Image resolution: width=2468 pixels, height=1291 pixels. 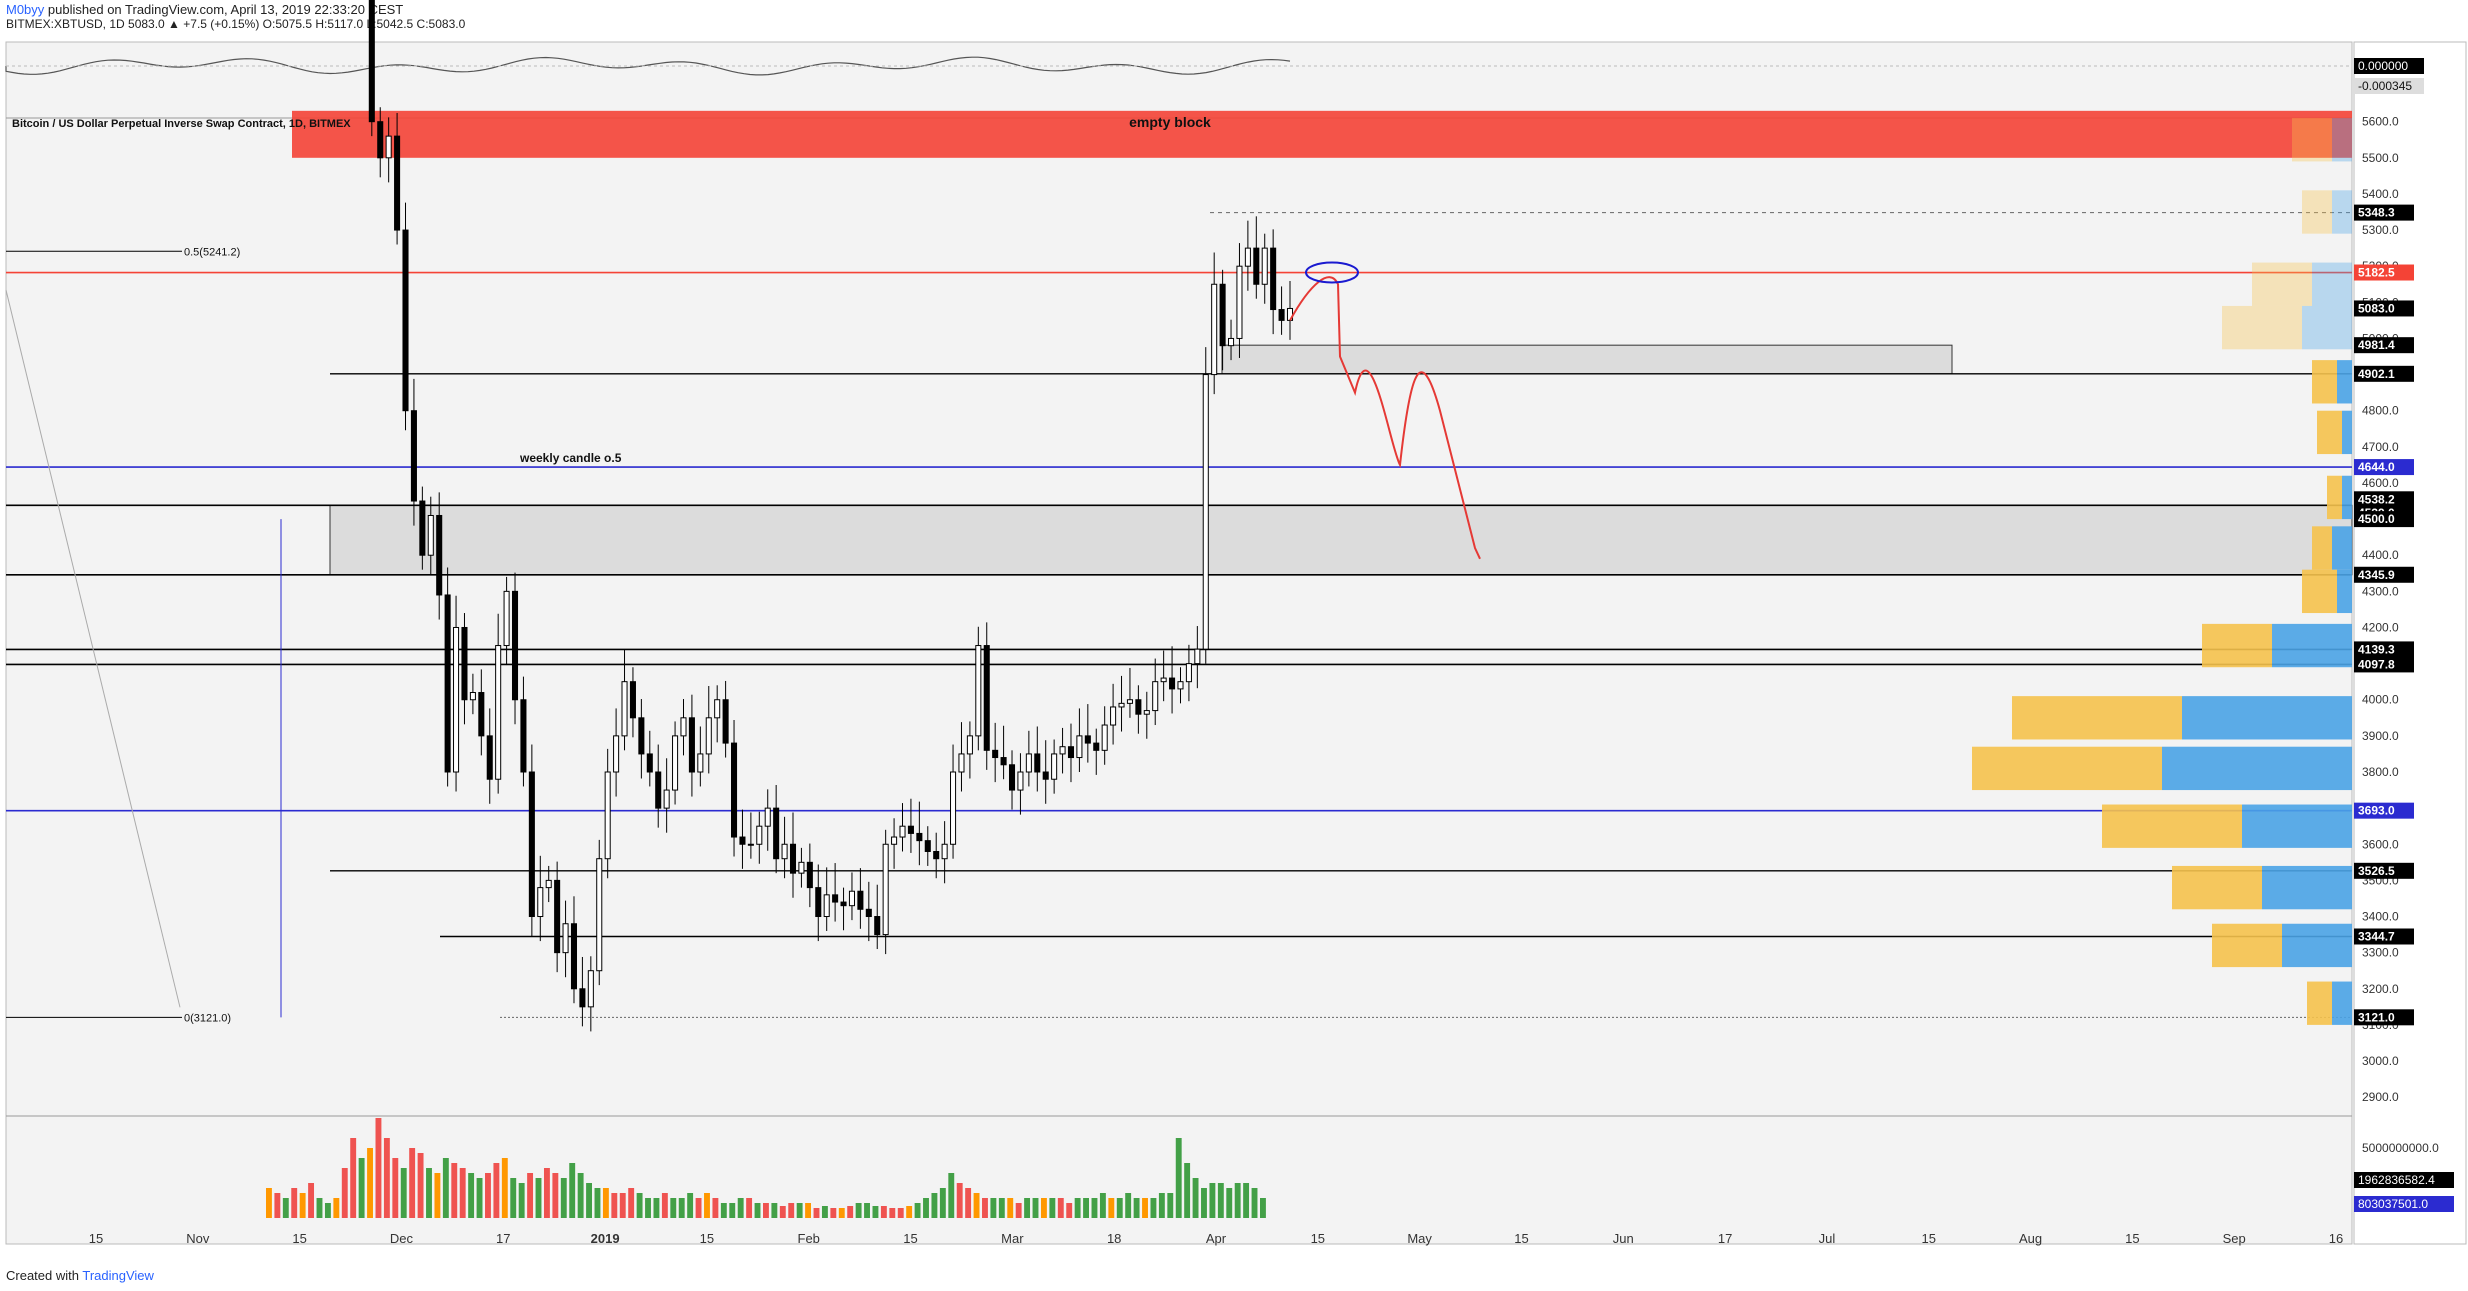 What do you see at coordinates (503, 1238) in the screenshot?
I see `time-tick-label: 17` at bounding box center [503, 1238].